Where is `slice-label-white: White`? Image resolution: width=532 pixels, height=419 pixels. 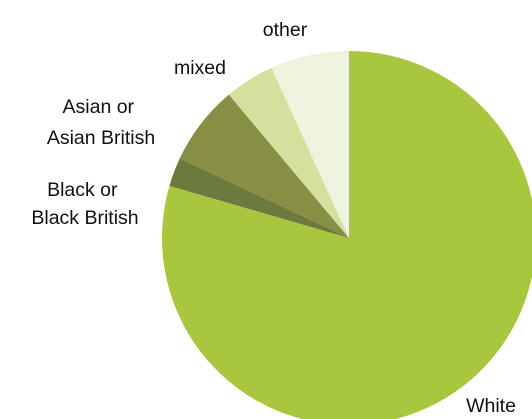 slice-label-white: White is located at coordinates (491, 406).